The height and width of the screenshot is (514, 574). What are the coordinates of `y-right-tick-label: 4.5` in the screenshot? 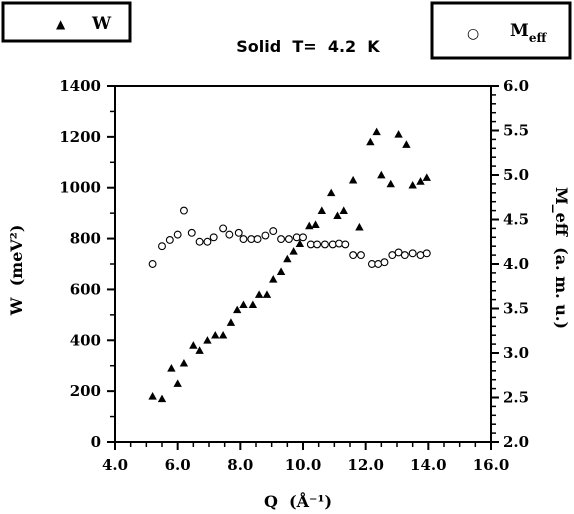 It's located at (516, 220).